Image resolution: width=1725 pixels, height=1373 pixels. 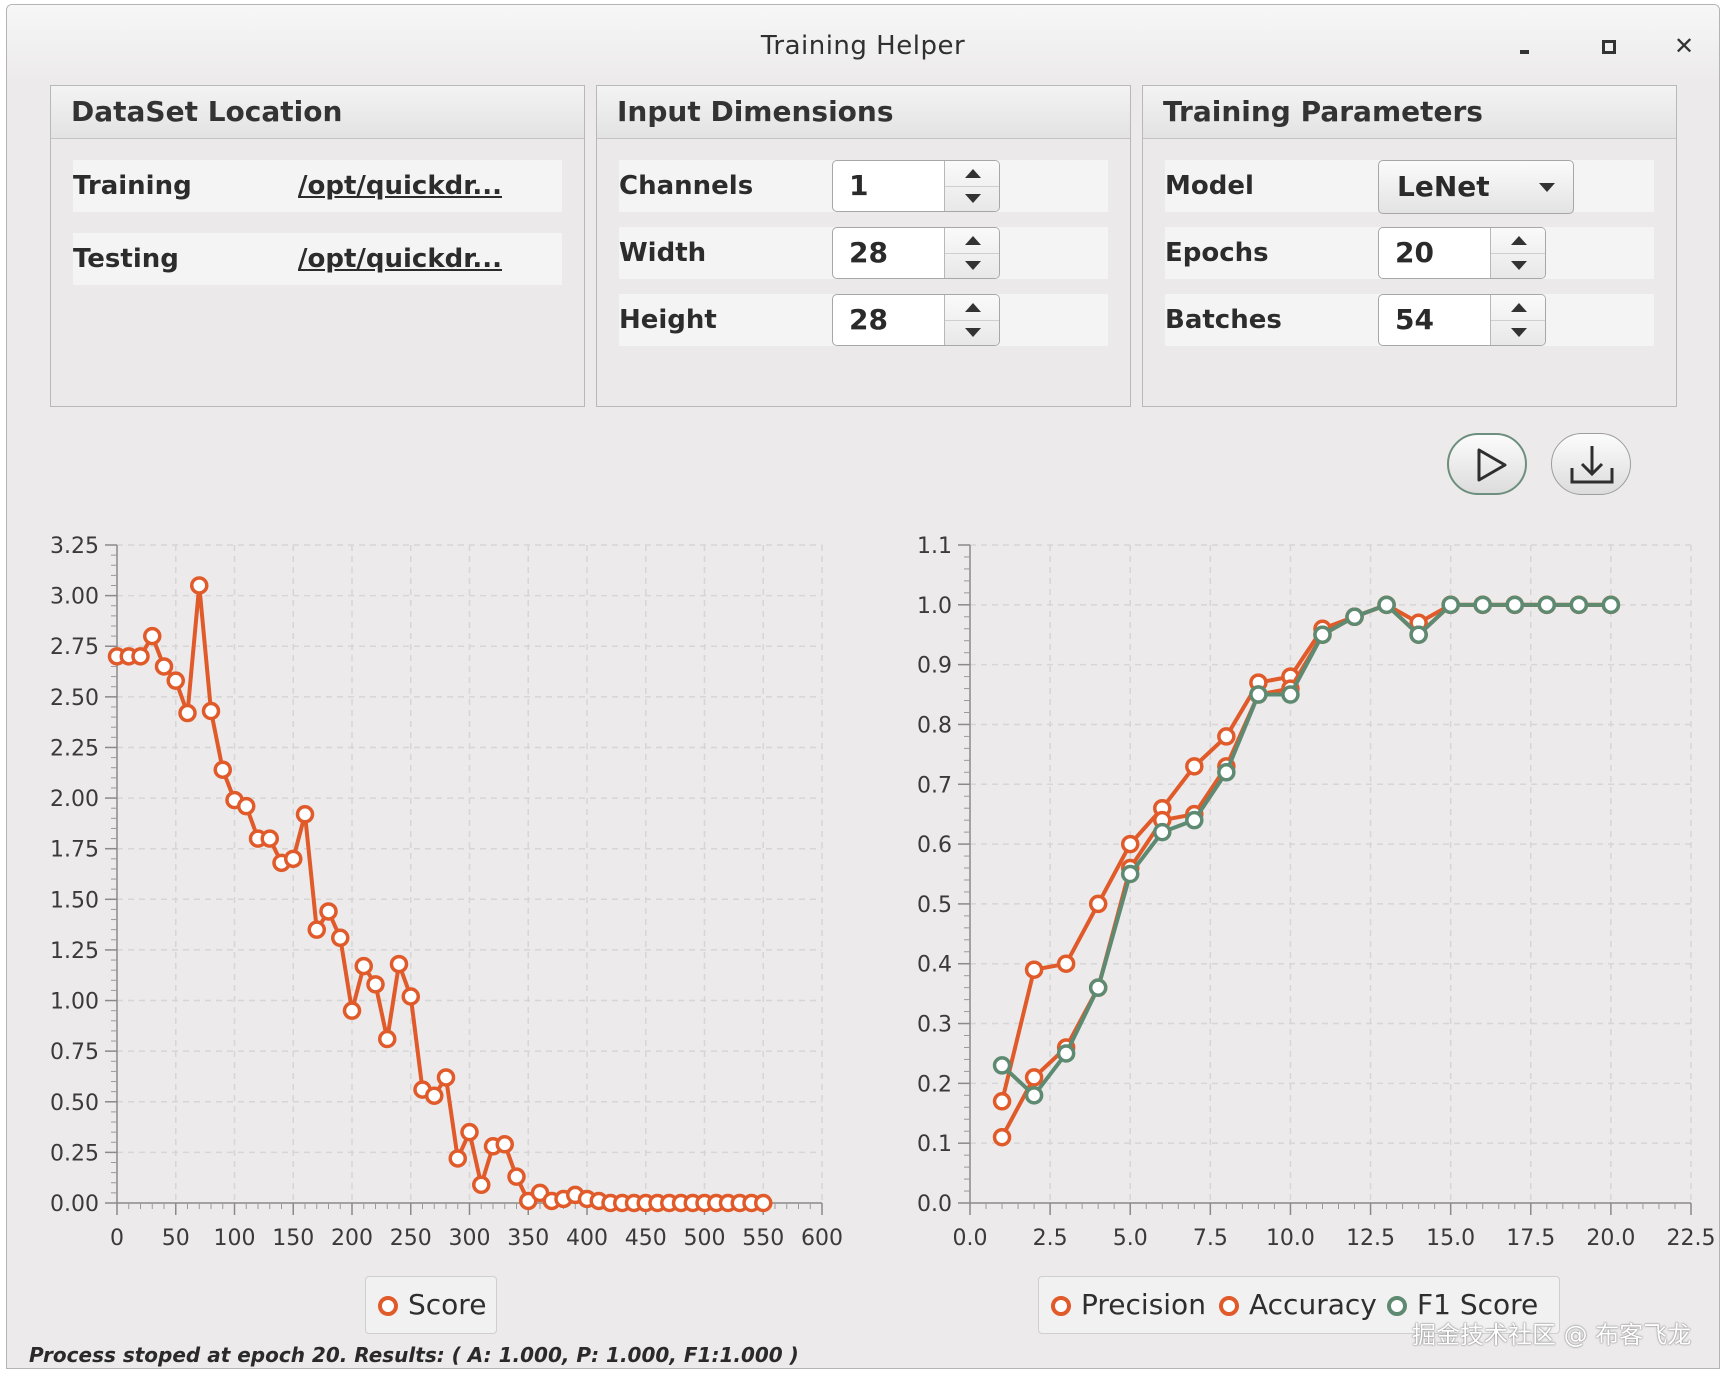 What do you see at coordinates (916, 186) in the screenshot?
I see `channels-spinner: 1` at bounding box center [916, 186].